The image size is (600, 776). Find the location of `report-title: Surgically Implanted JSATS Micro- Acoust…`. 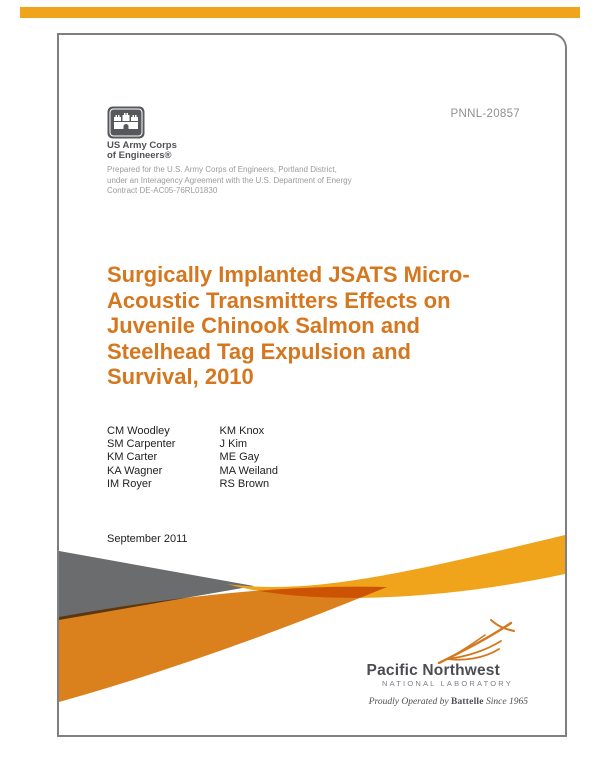

report-title: Surgically Implanted JSATS Micro- Acoust… is located at coordinates (322, 326).